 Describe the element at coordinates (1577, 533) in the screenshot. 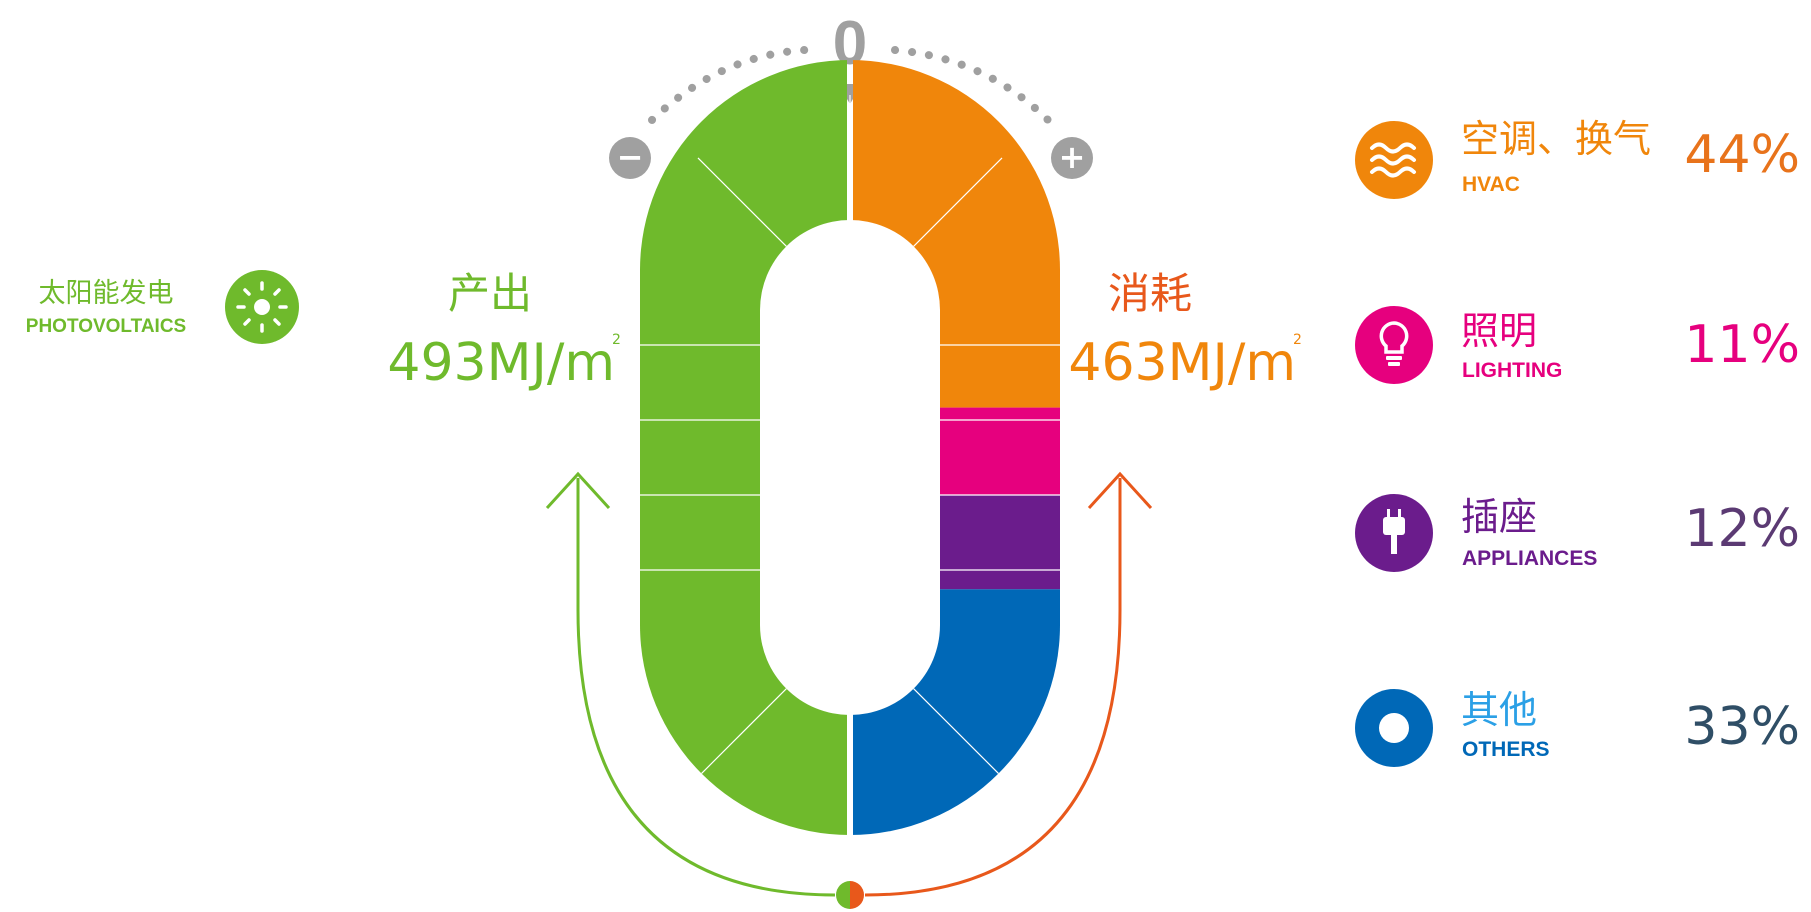

I see `legend-item-appliances: 插座 APPLIANCES 12%` at that location.